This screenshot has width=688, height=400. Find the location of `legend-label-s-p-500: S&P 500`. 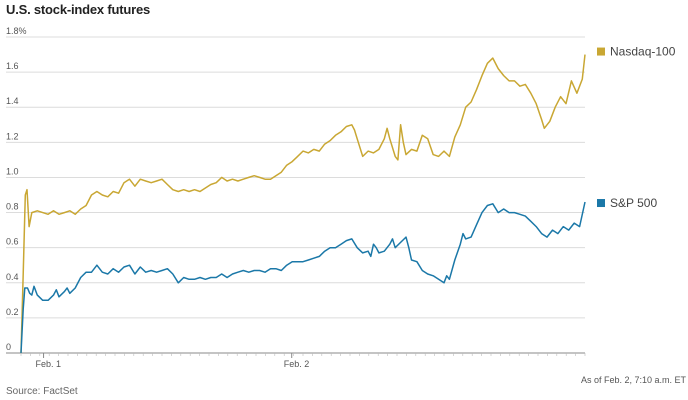

legend-label-s-p-500: S&P 500 is located at coordinates (633, 203).